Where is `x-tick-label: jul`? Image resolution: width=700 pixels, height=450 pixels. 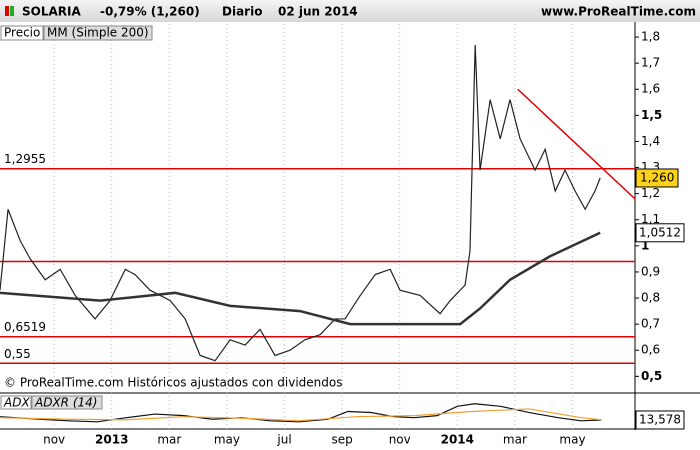
x-tick-label: jul is located at coordinates (283, 440).